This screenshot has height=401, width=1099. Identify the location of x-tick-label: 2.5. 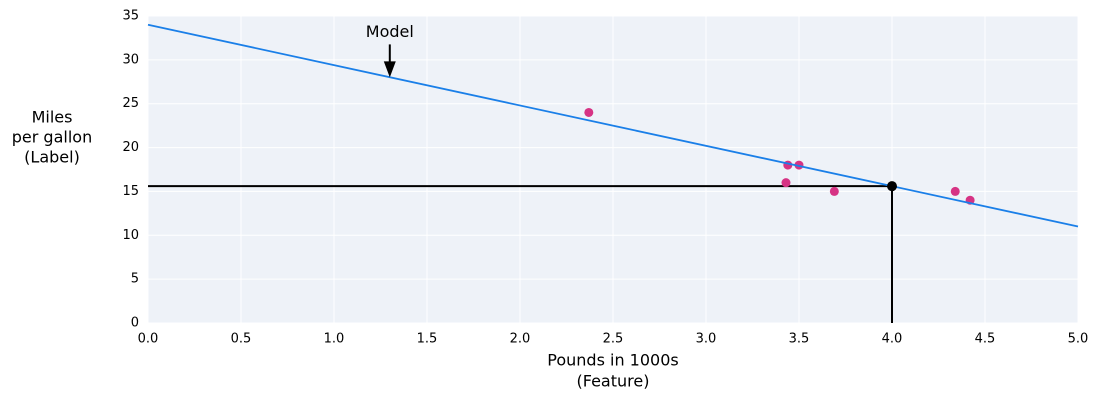
(613, 339).